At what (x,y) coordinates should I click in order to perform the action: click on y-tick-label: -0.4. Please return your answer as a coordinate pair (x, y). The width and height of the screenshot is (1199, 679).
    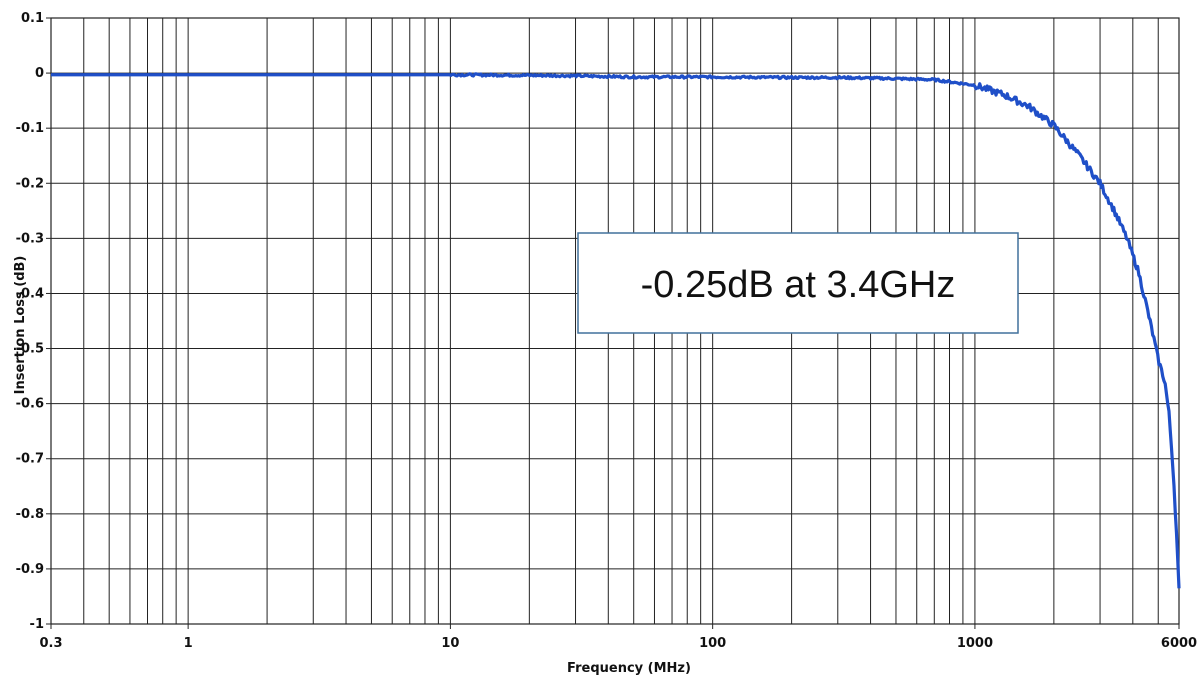
    Looking at the image, I should click on (30, 293).